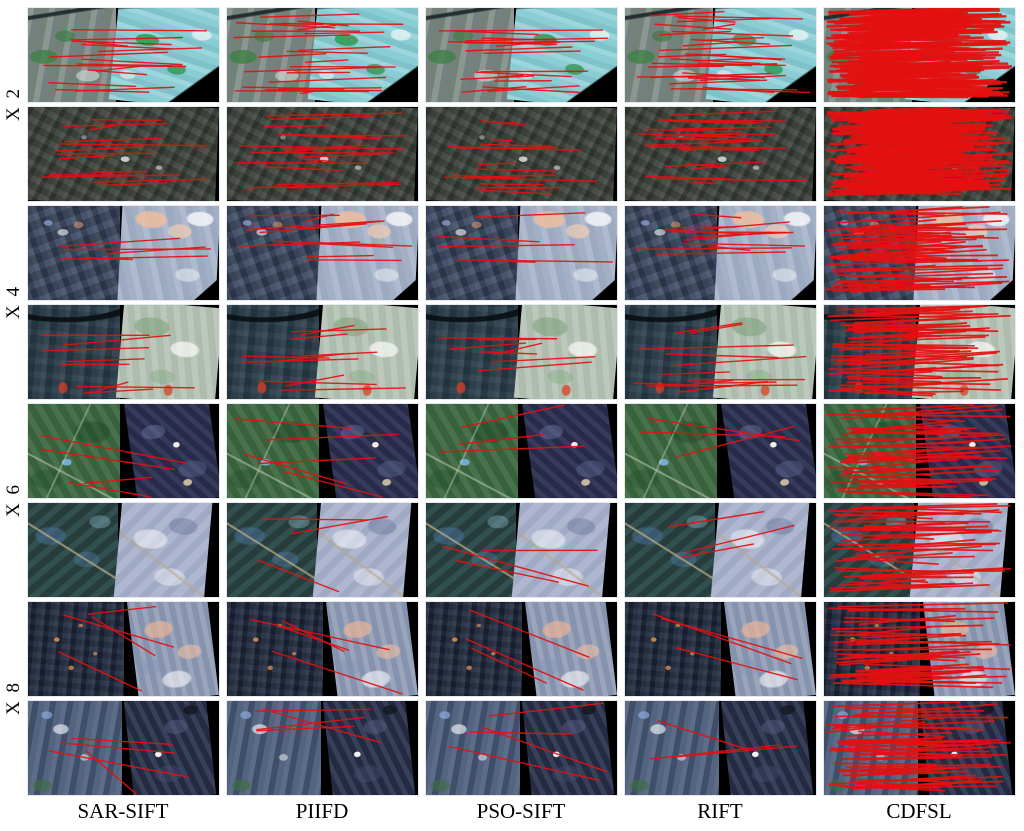  I want to click on scale-label-x6: X 6, so click(13, 500).